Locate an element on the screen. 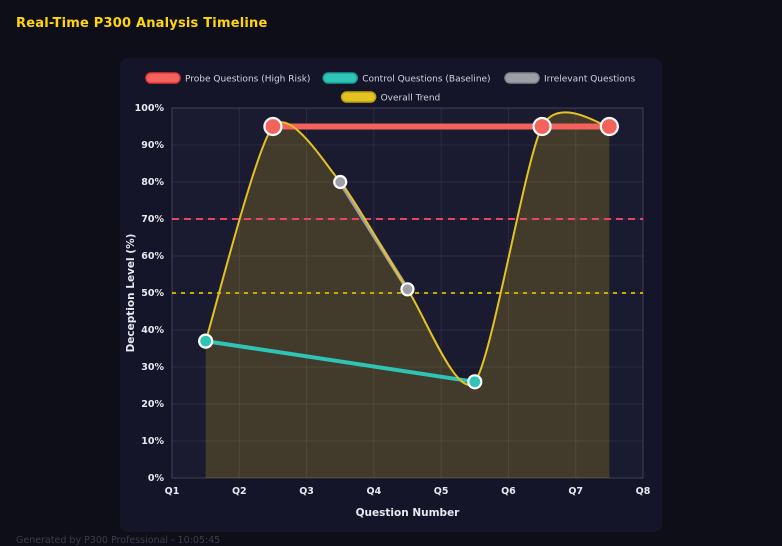 The height and width of the screenshot is (546, 782). legend-item-2: Irrelevant Questions is located at coordinates (569, 78).